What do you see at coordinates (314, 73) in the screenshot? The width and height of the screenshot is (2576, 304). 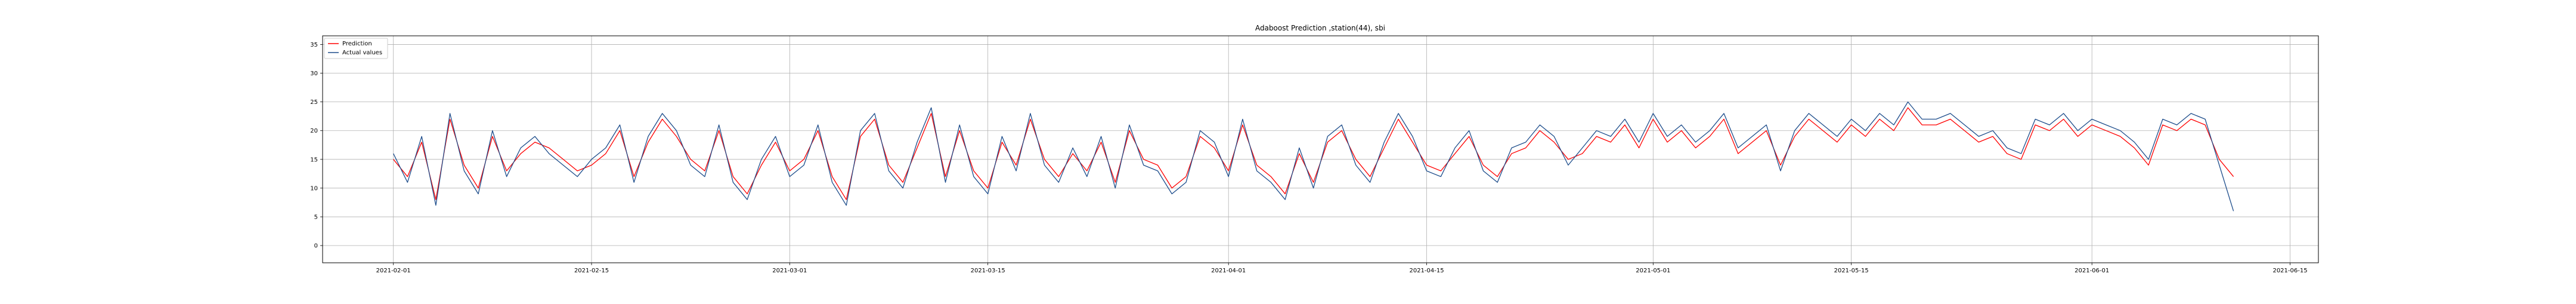 I see `y-tick-label: 30` at bounding box center [314, 73].